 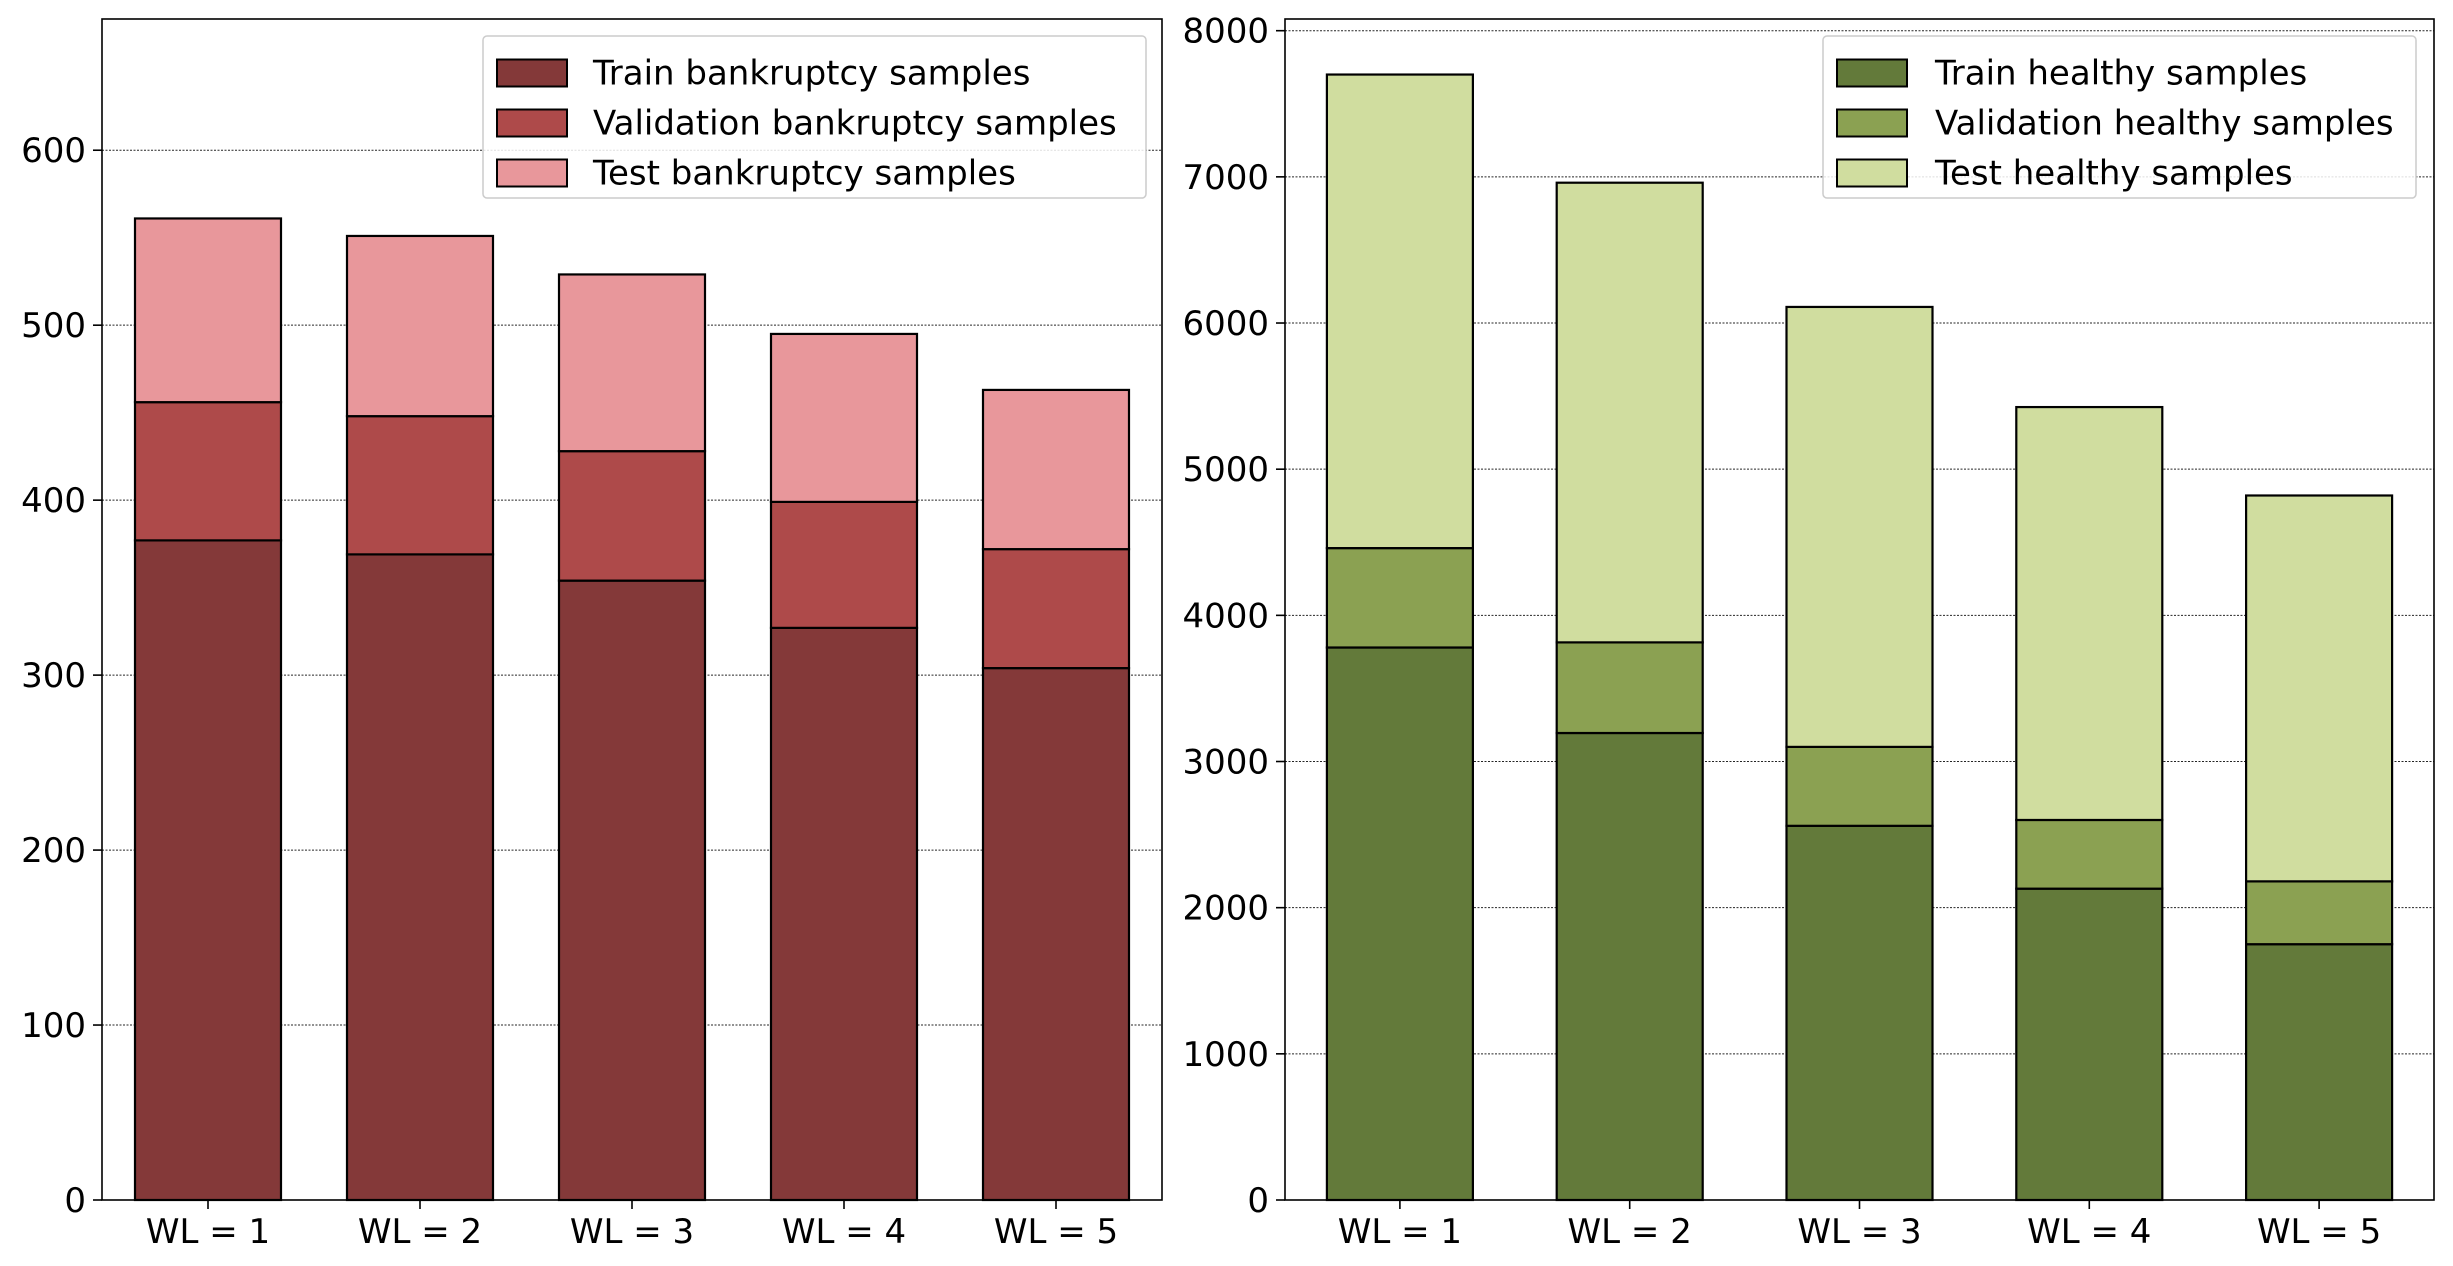 I want to click on y-tick-label: 100, so click(x=53, y=1026).